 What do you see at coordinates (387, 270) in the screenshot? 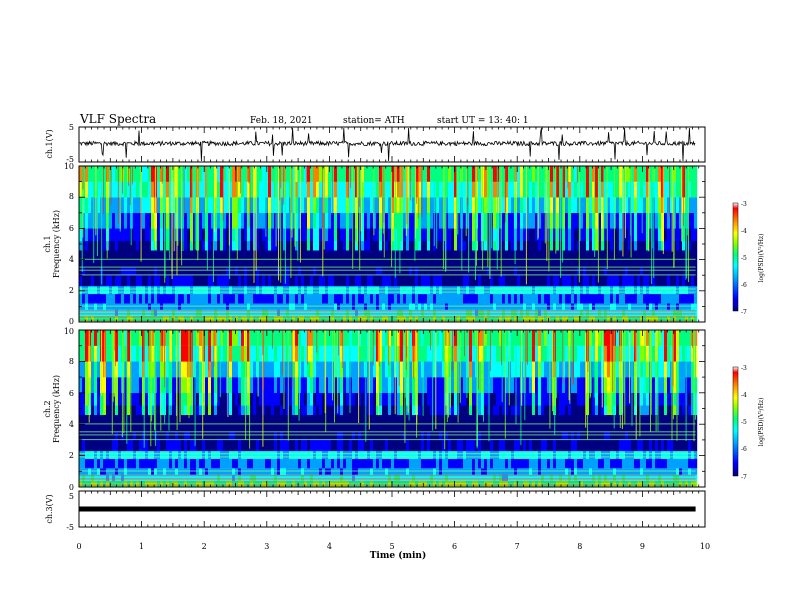
I see `narrowband-line` at bounding box center [387, 270].